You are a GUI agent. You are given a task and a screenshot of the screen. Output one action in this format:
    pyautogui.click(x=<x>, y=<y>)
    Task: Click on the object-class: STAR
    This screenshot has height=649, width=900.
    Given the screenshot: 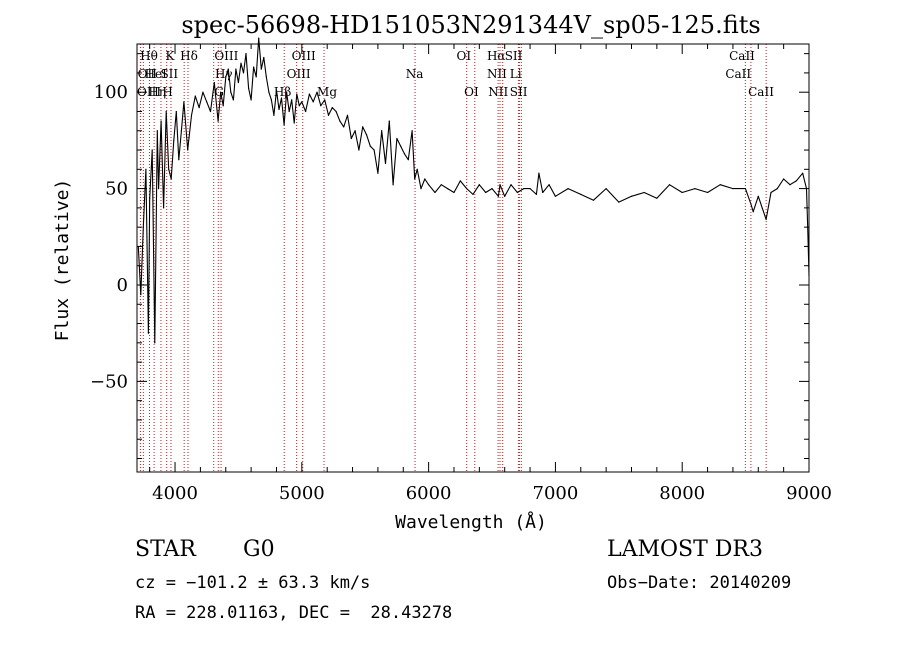 What is the action you would take?
    pyautogui.click(x=165, y=549)
    